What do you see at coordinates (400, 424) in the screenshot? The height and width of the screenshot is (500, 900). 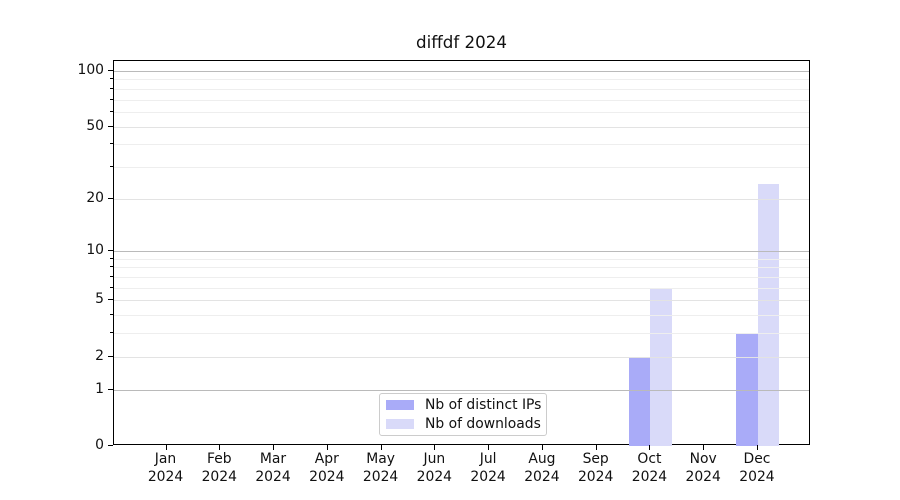 I see `legend-swatch-downloads` at bounding box center [400, 424].